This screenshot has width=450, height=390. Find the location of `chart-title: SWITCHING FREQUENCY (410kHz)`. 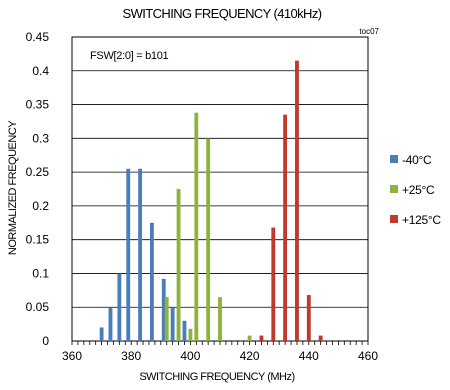

chart-title: SWITCHING FREQUENCY (410kHz) is located at coordinates (222, 13).